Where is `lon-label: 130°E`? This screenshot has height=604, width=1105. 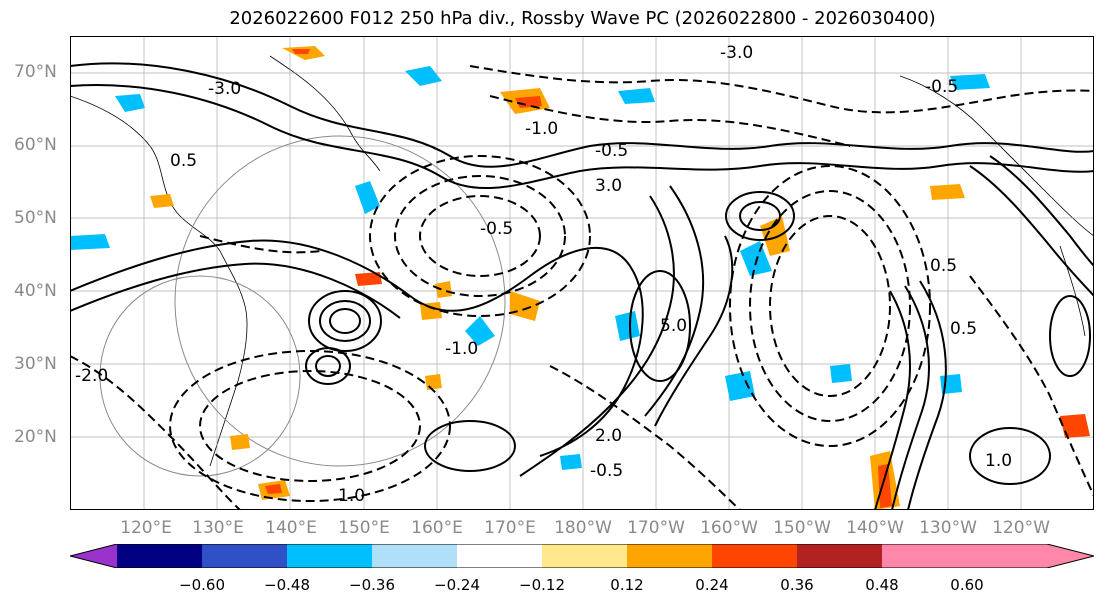 lon-label: 130°E is located at coordinates (218, 528).